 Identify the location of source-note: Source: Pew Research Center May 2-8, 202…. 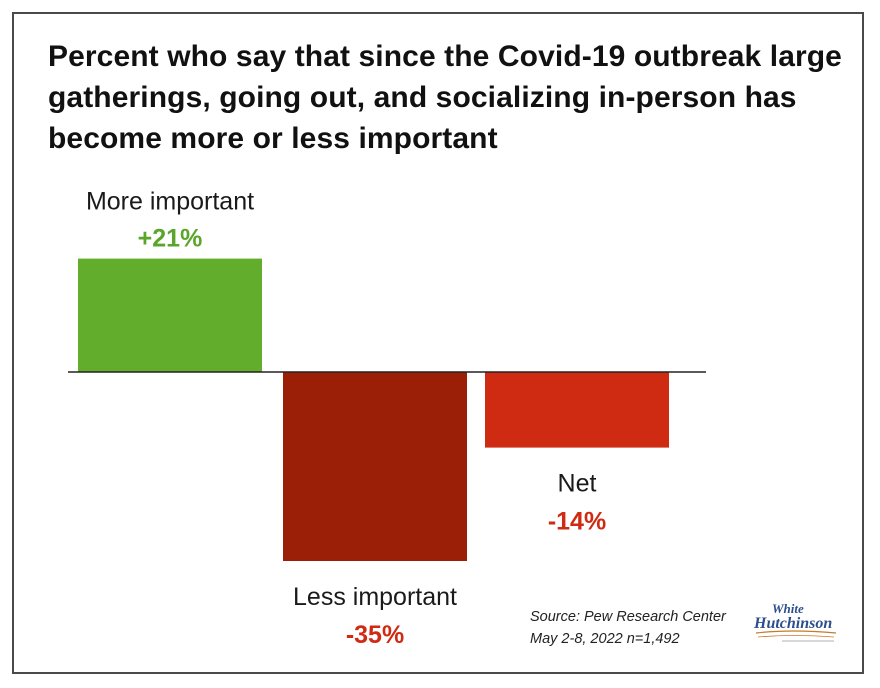
(628, 628).